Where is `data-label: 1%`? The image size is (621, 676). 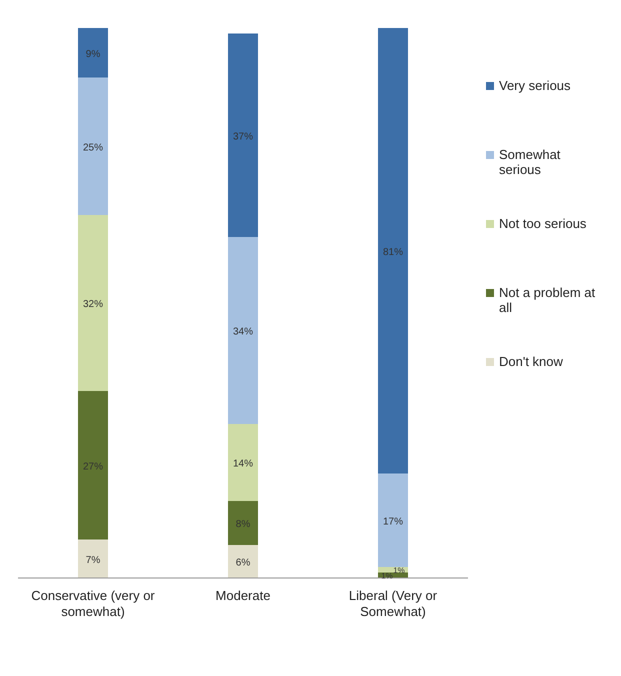
data-label: 1% is located at coordinates (399, 570).